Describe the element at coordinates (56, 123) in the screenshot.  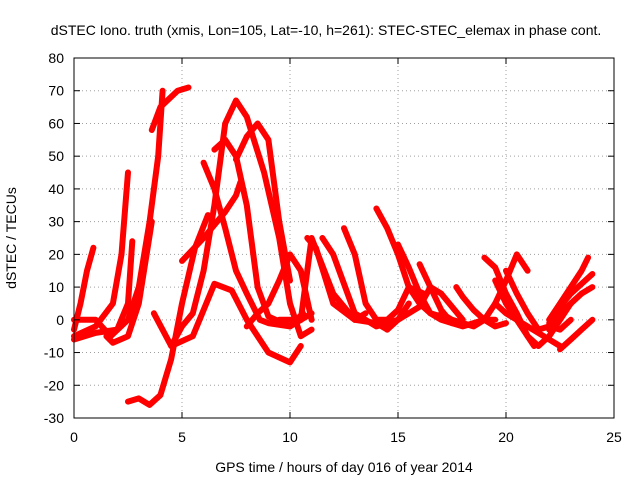
I see `y-tick-label: 60` at that location.